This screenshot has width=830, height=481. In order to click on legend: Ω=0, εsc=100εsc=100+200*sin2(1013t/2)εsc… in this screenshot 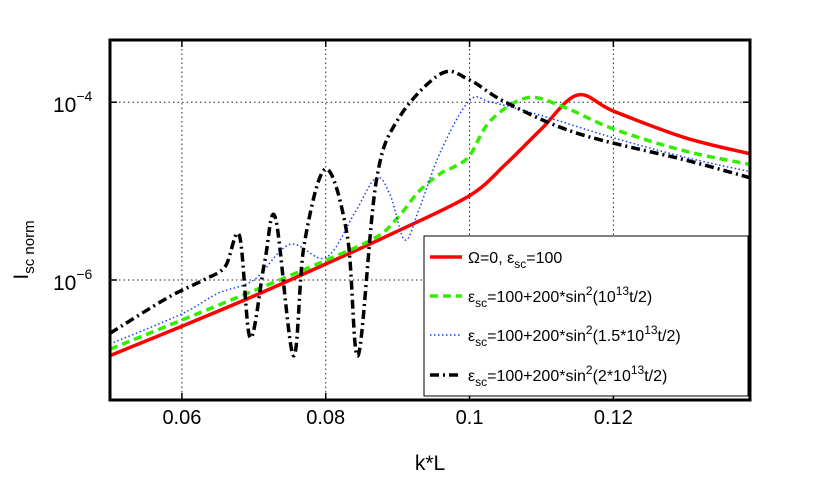, I will do `click(586, 316)`.